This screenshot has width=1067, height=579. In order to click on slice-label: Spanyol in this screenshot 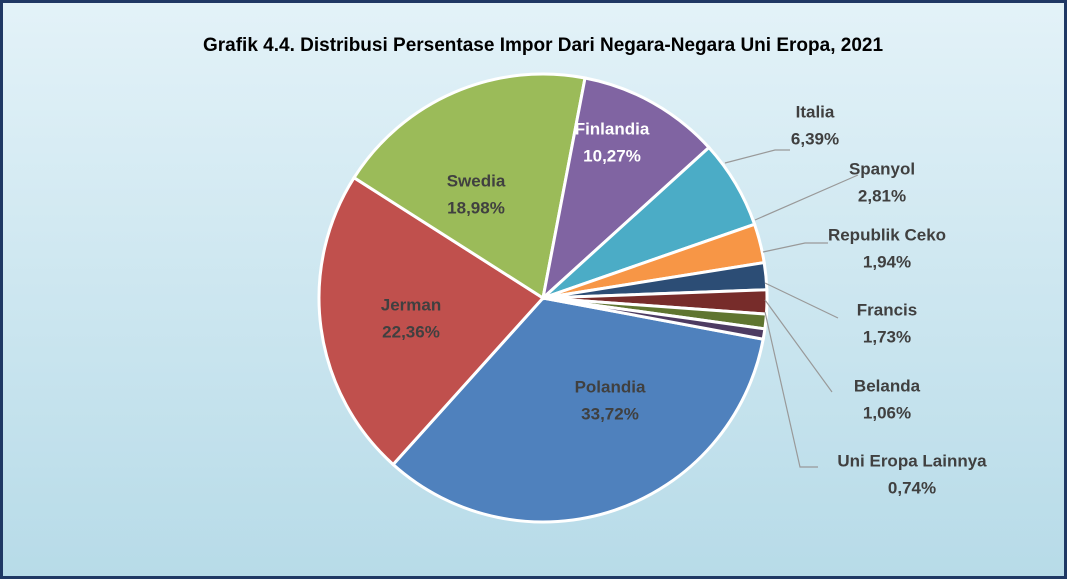, I will do `click(882, 168)`.